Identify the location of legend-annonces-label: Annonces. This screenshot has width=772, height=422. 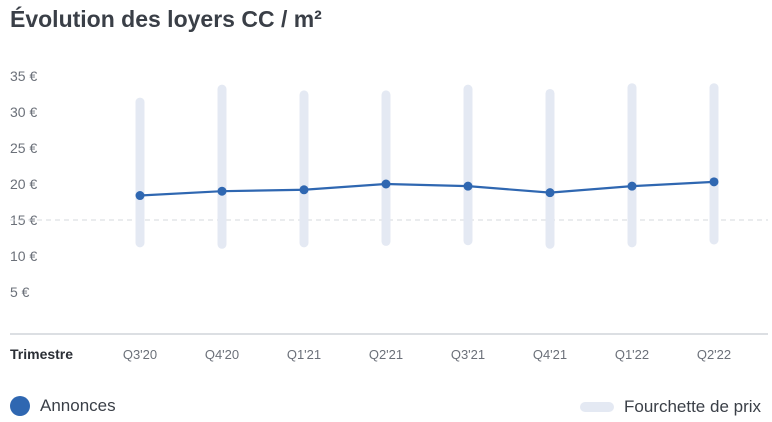
(78, 405).